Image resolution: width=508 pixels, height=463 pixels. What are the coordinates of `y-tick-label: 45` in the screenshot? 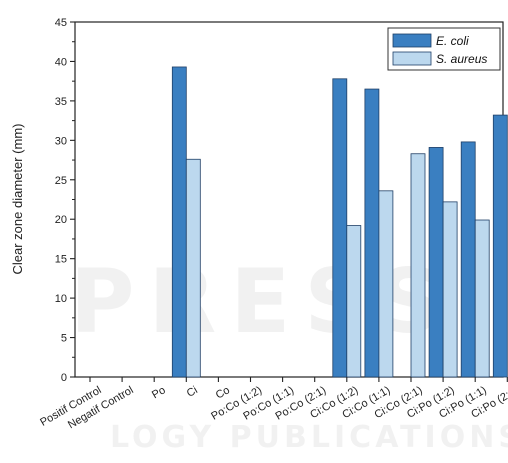 It's located at (61, 23).